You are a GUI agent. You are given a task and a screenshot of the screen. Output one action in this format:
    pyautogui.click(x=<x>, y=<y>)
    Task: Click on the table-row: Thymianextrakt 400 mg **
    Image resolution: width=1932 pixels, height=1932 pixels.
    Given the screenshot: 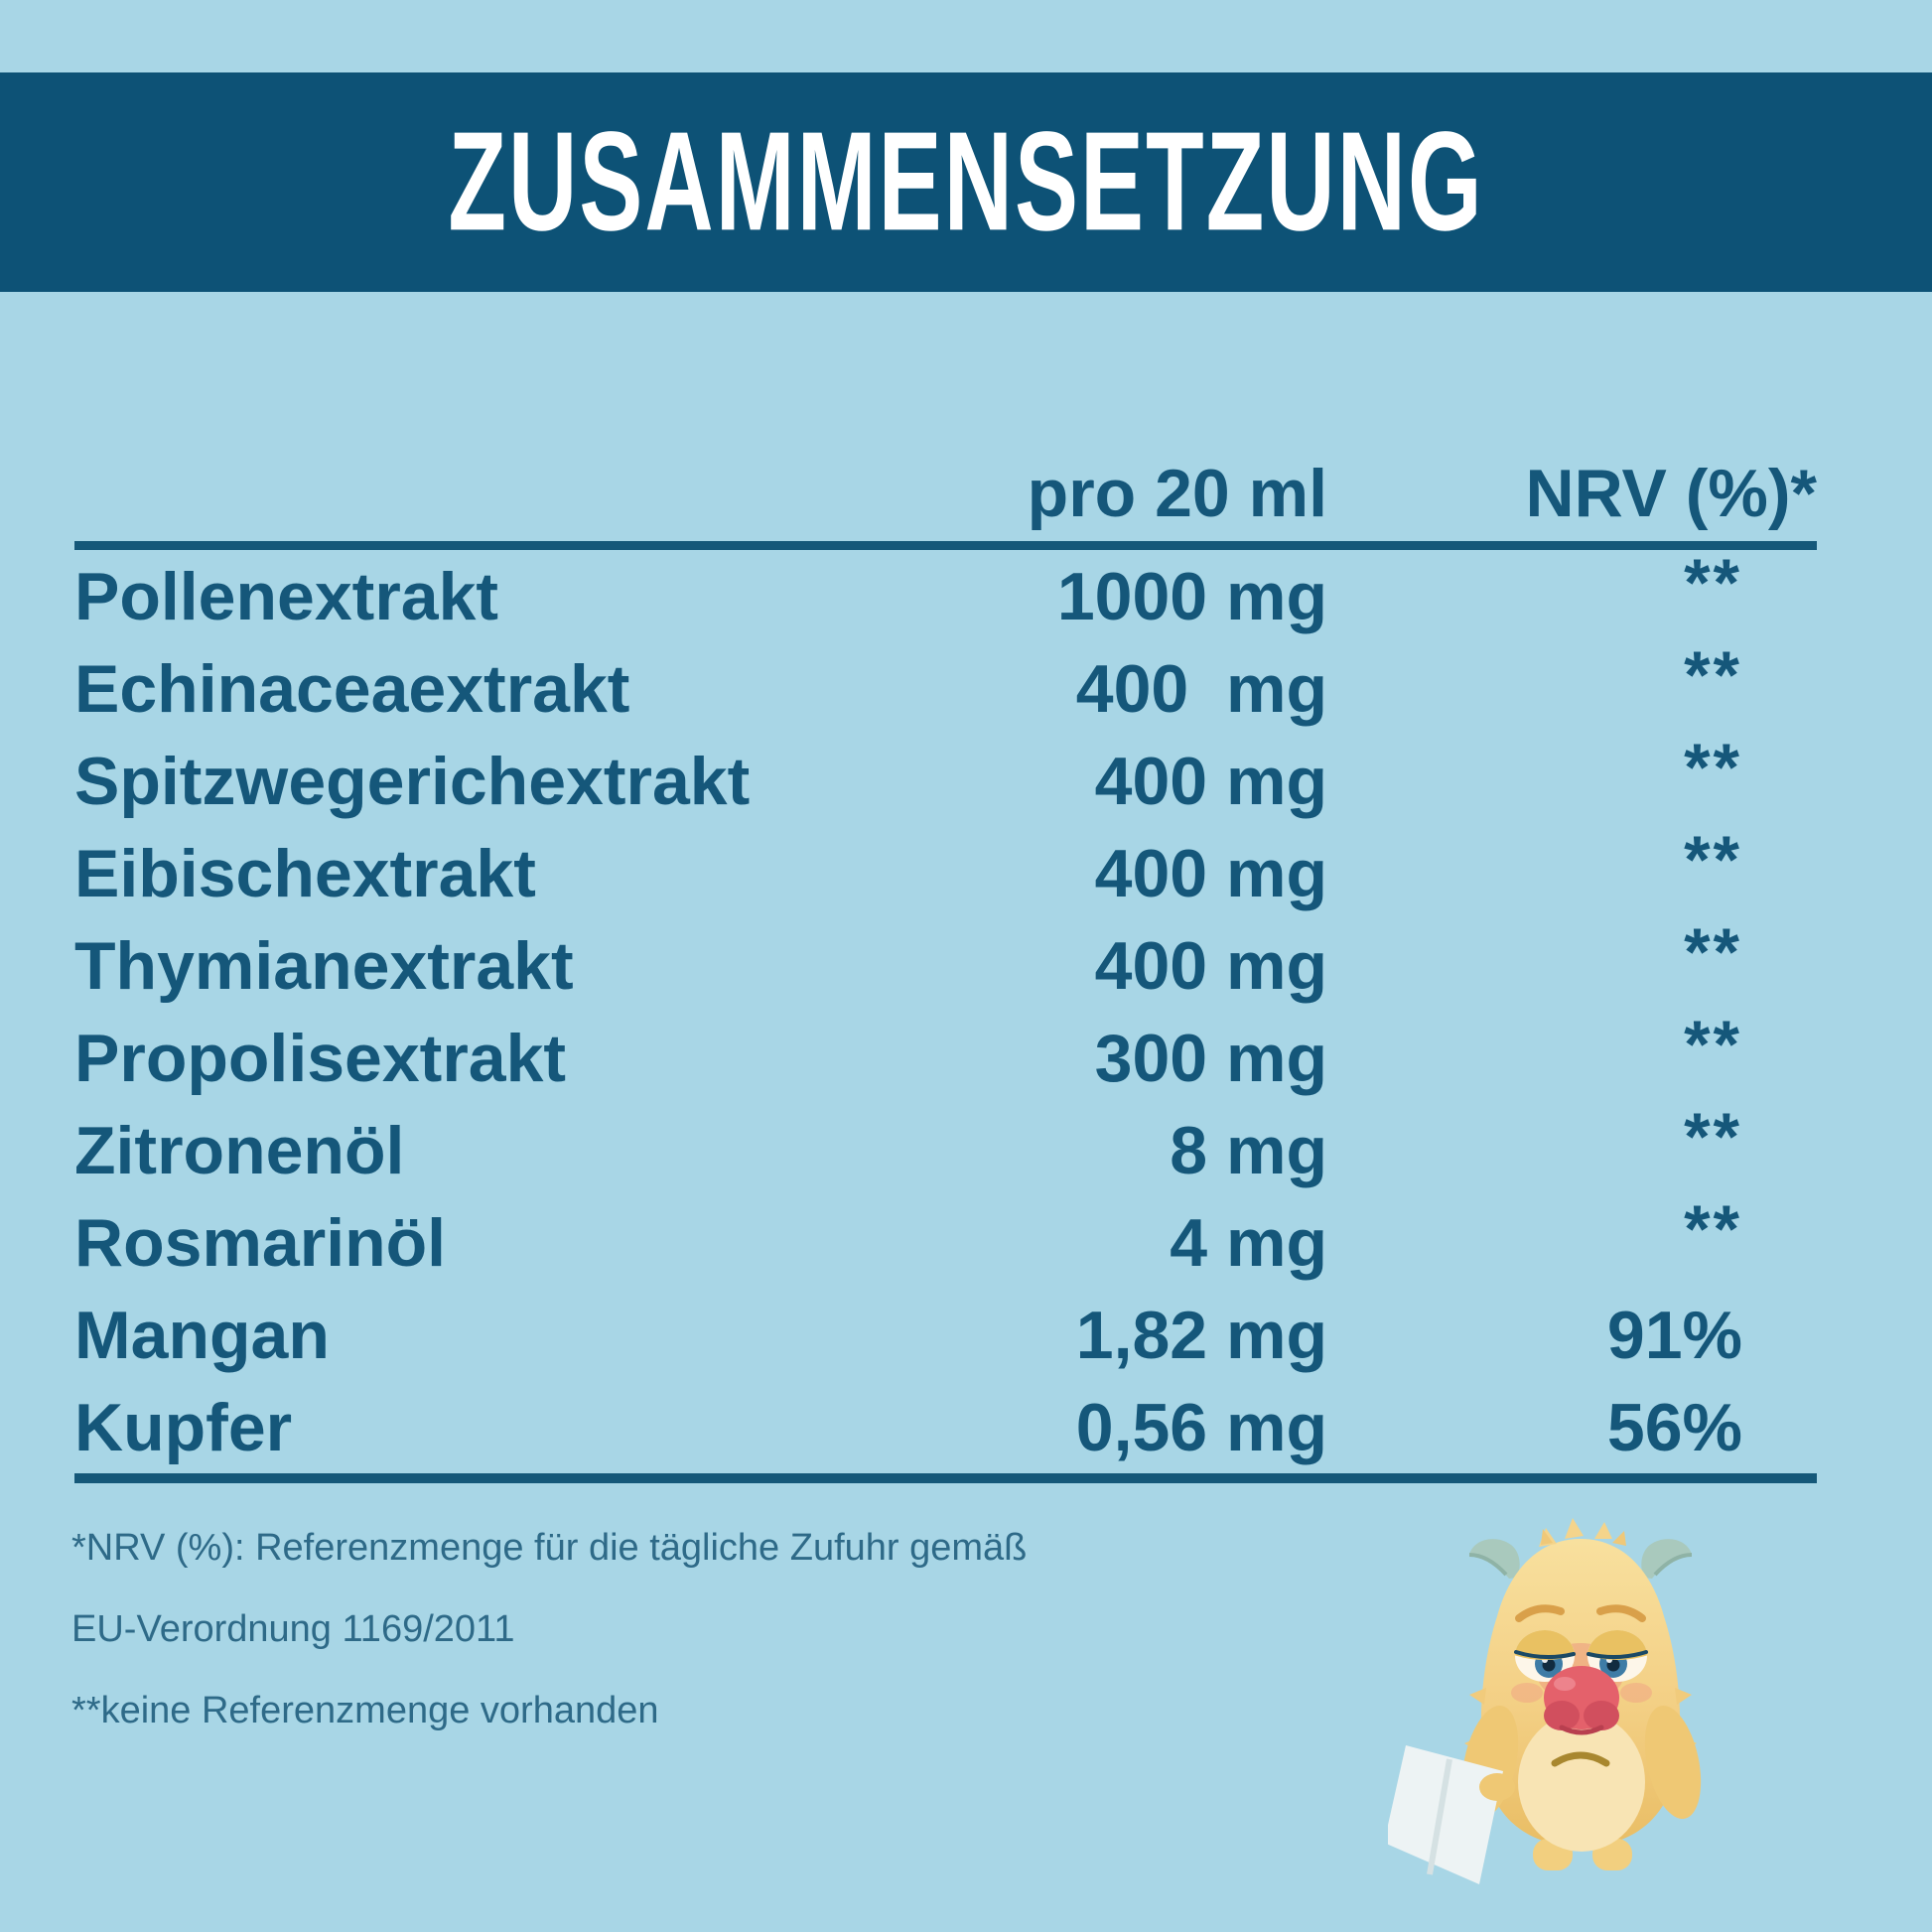 What is the action you would take?
    pyautogui.click(x=946, y=963)
    